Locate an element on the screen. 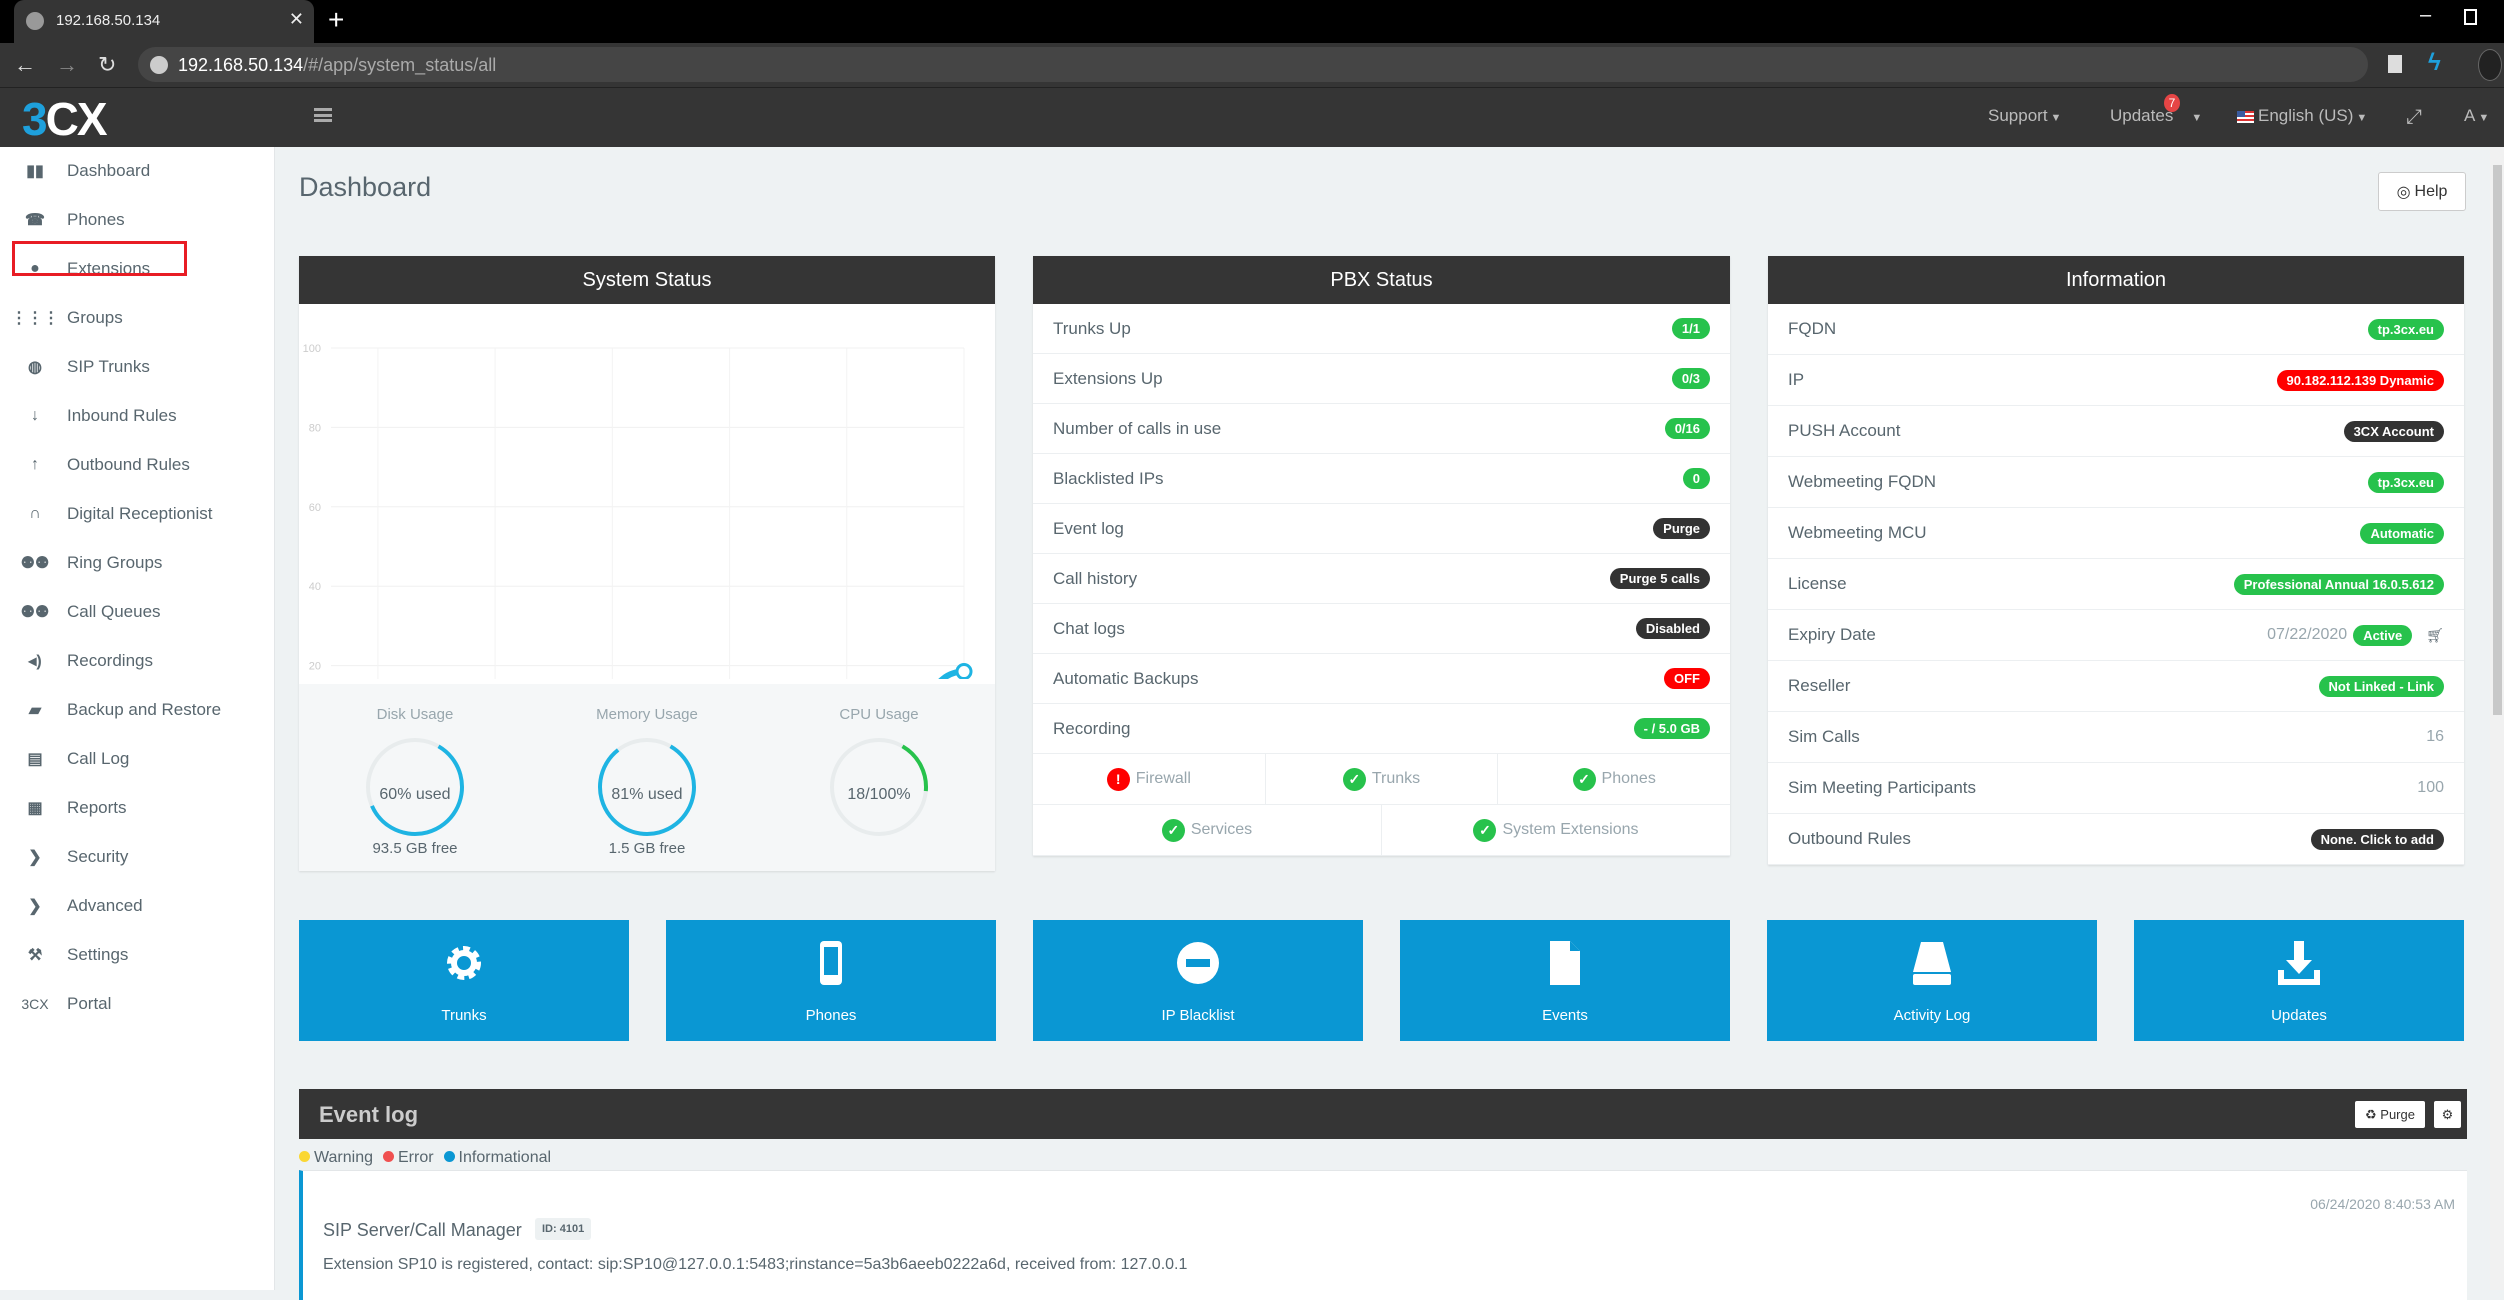 This screenshot has height=1300, width=2504. language-menu: English (US) ▼ is located at coordinates (2302, 116).